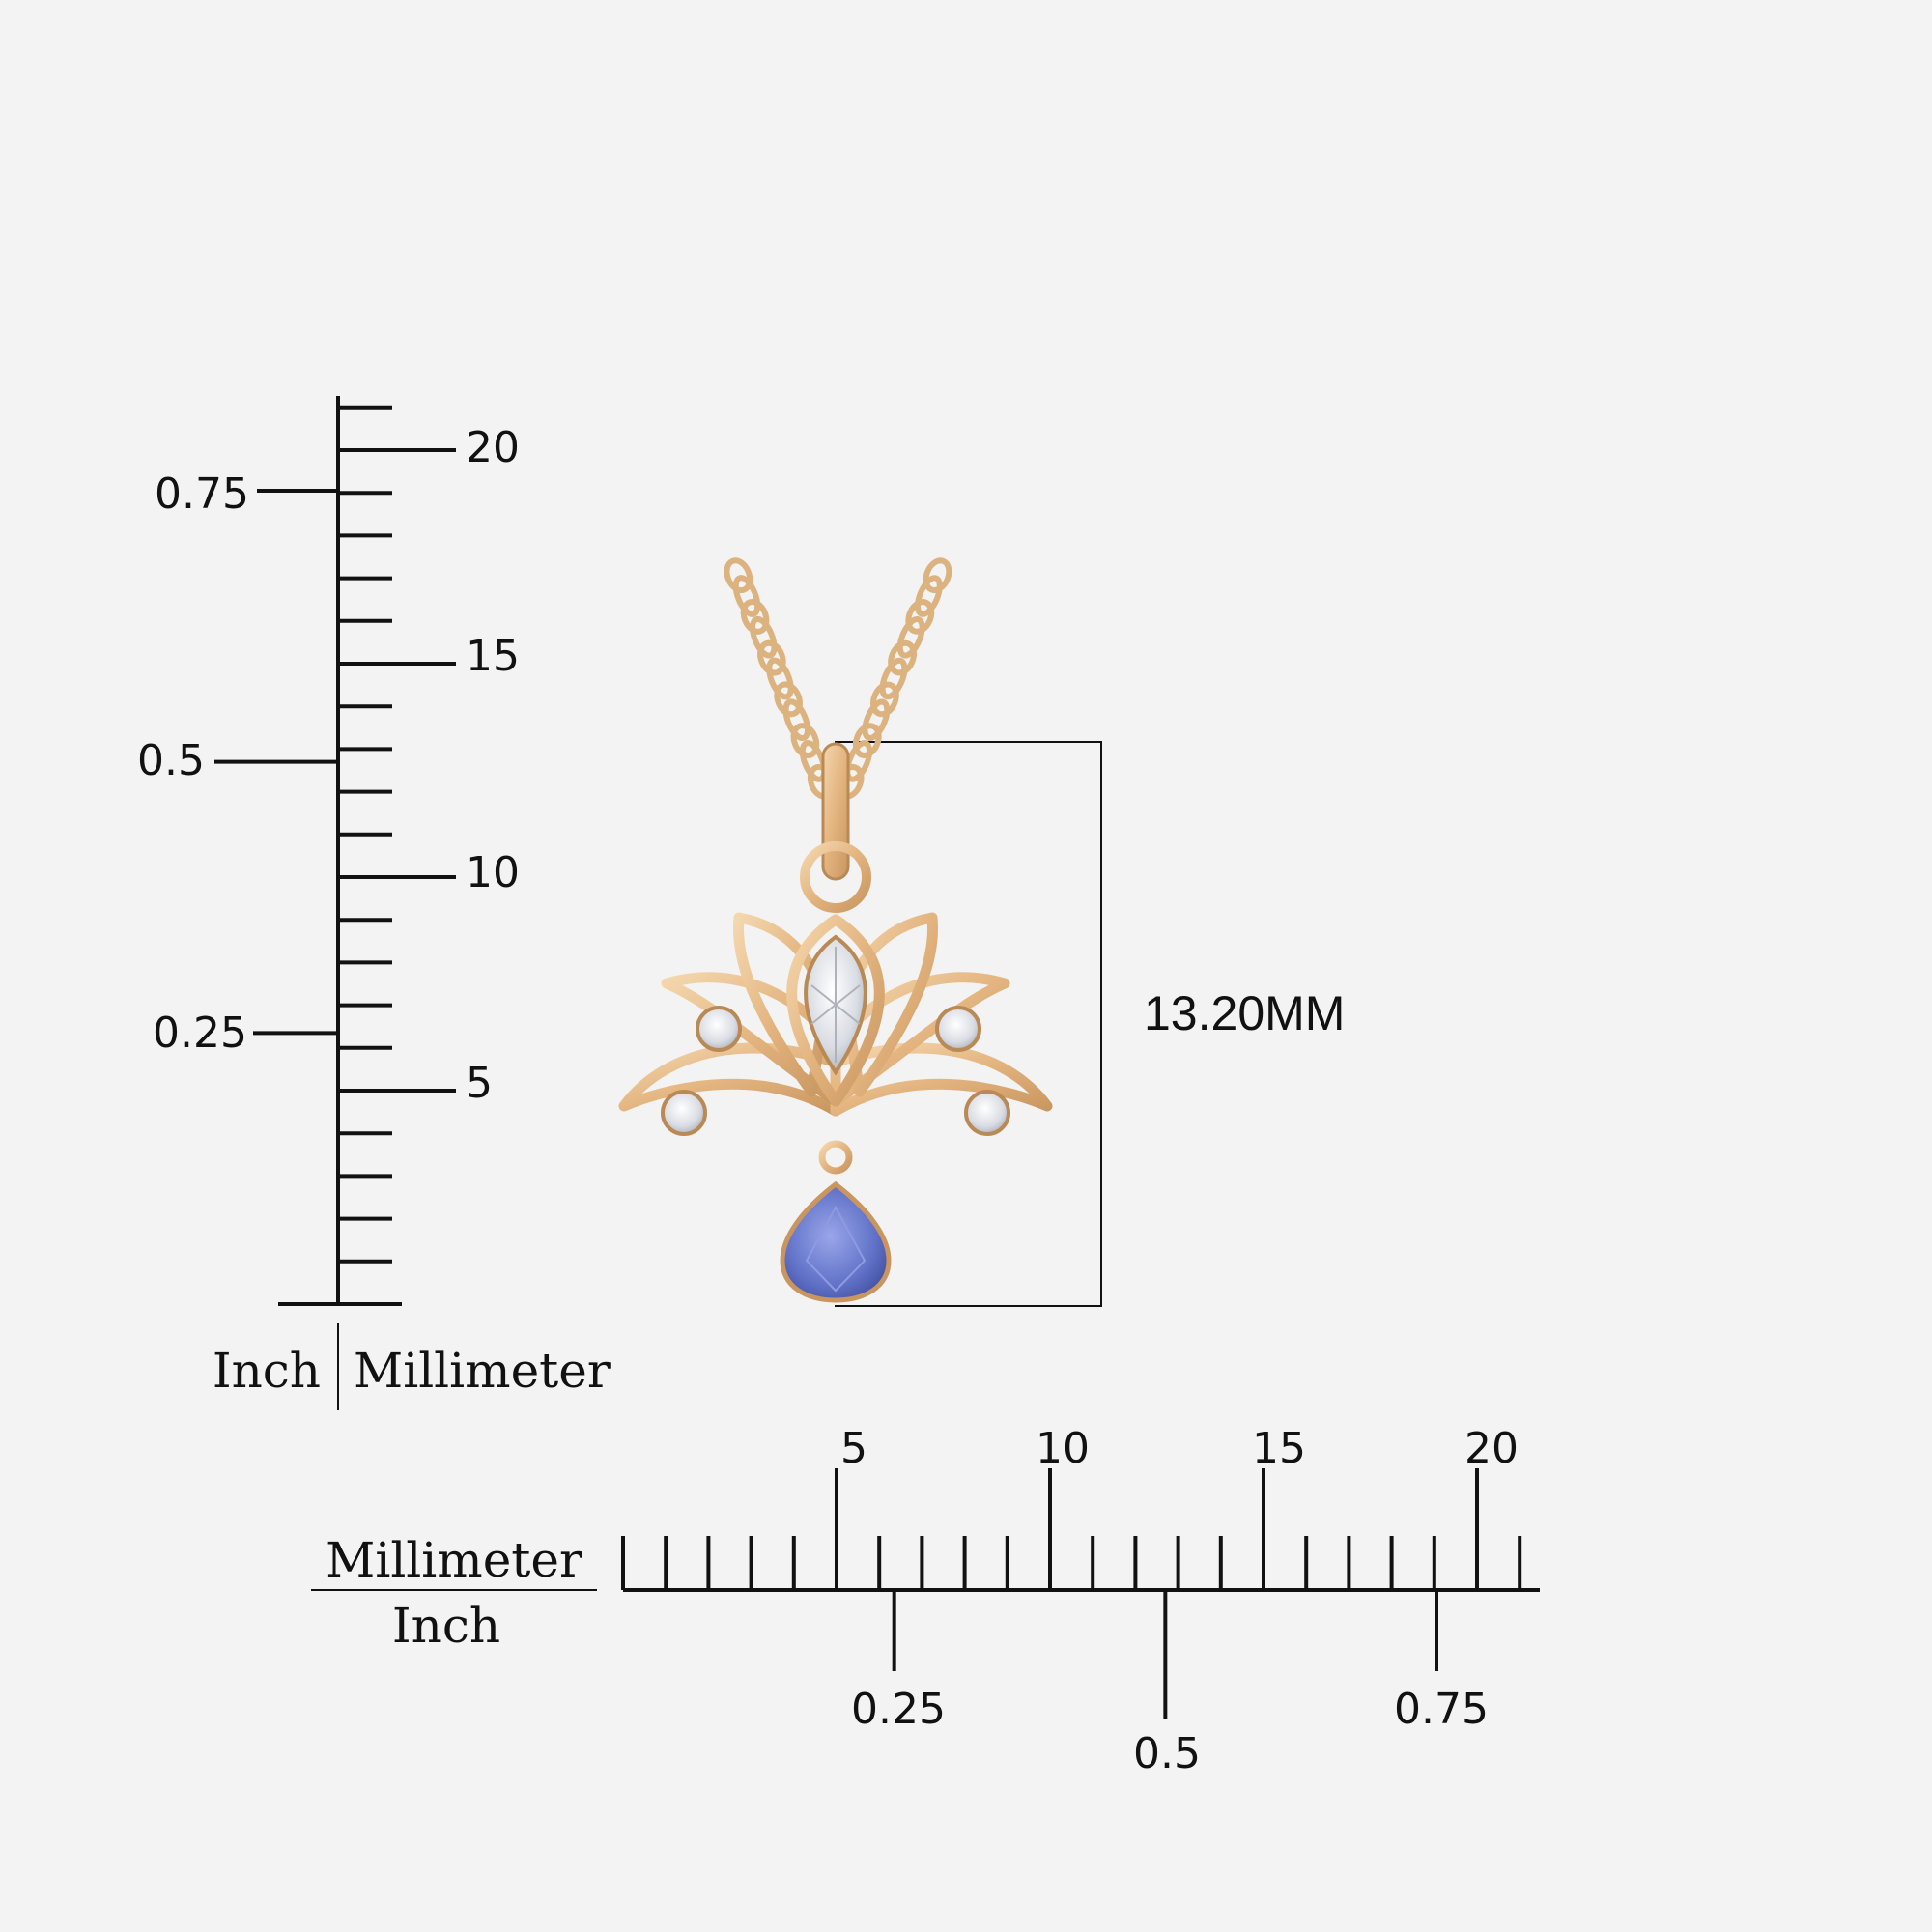 This screenshot has height=1932, width=1932. I want to click on vertical-mm-label-15: 15, so click(493, 656).